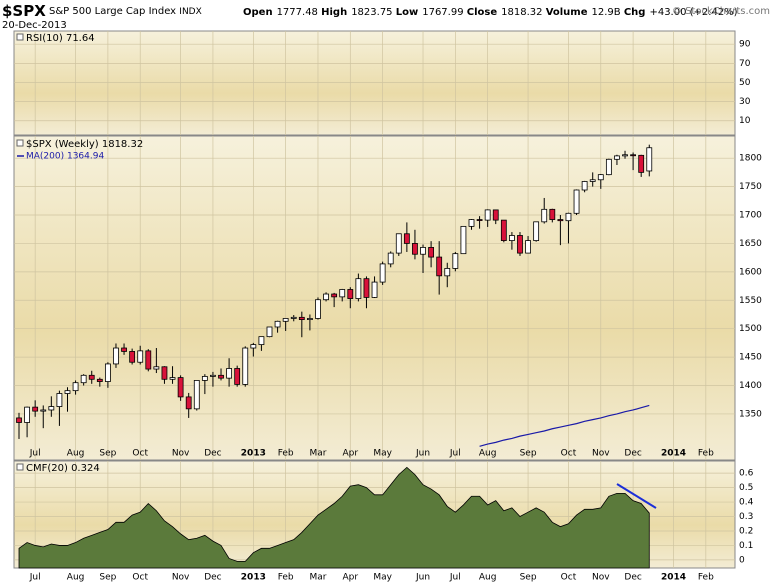 This screenshot has height=586, width=780. What do you see at coordinates (422, 578) in the screenshot?
I see `x-tick-label: Jun` at bounding box center [422, 578].